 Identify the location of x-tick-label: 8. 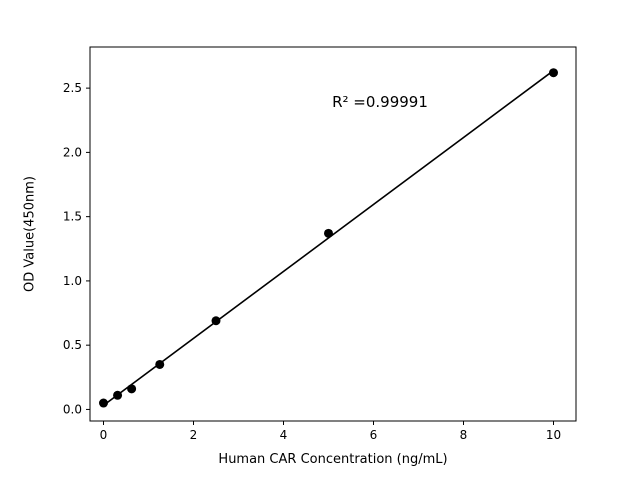
(464, 435).